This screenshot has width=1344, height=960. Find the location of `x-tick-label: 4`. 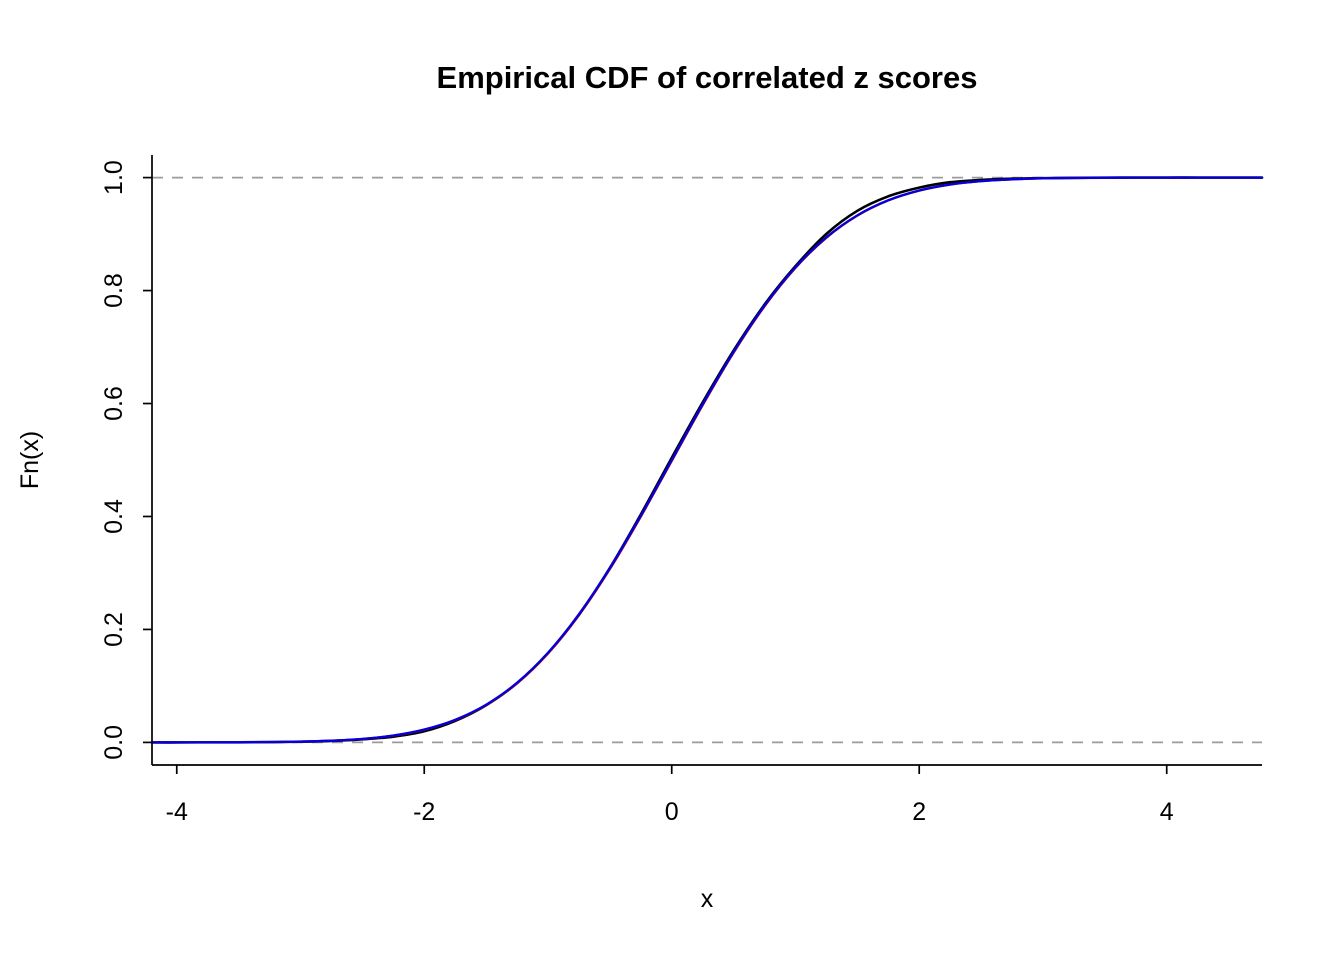

x-tick-label: 4 is located at coordinates (1167, 812).